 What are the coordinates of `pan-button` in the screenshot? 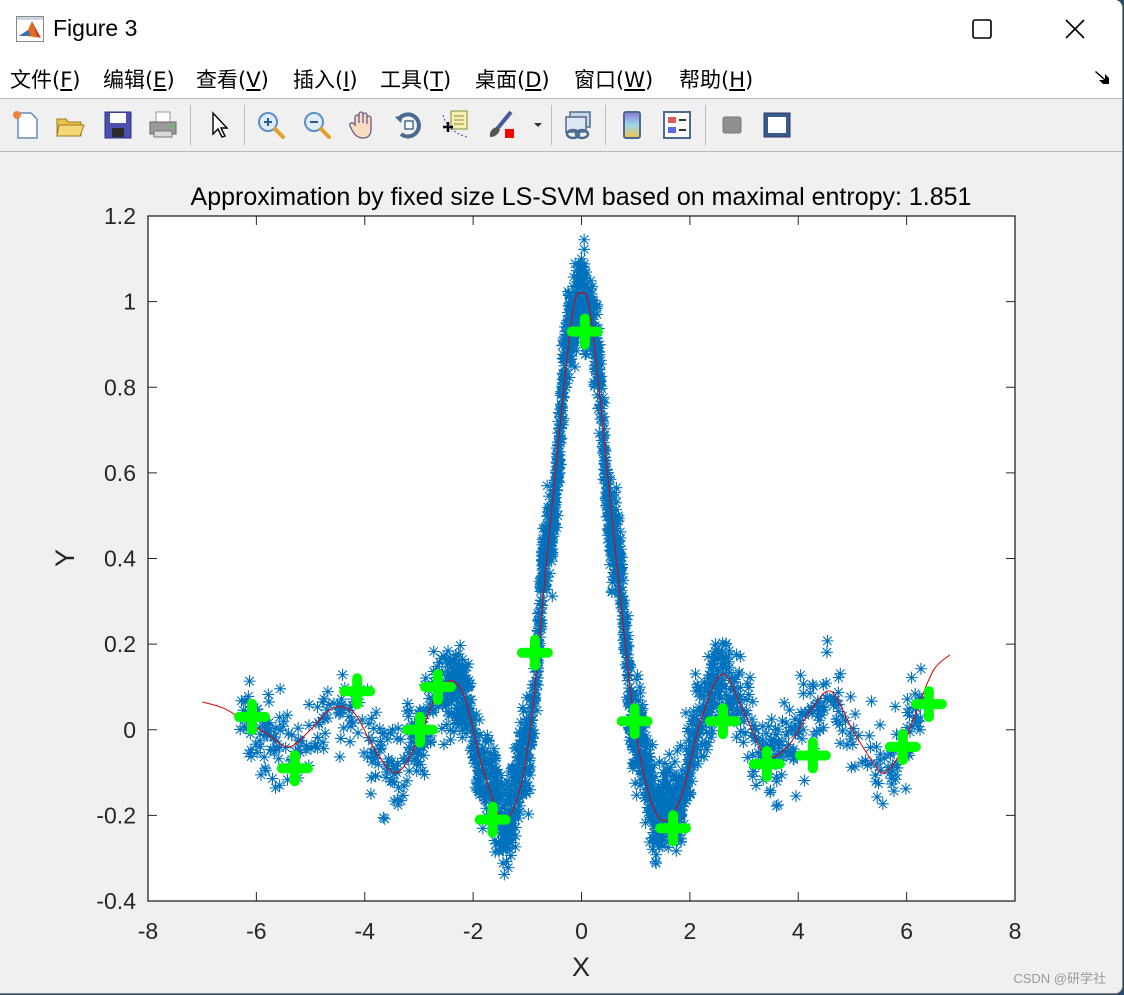 It's located at (363, 125).